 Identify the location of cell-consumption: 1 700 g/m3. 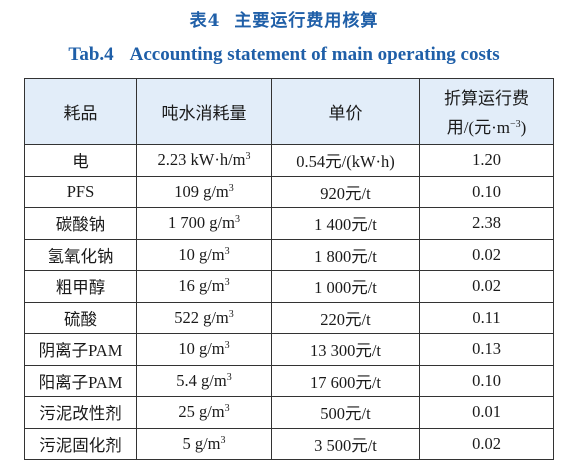
(204, 223).